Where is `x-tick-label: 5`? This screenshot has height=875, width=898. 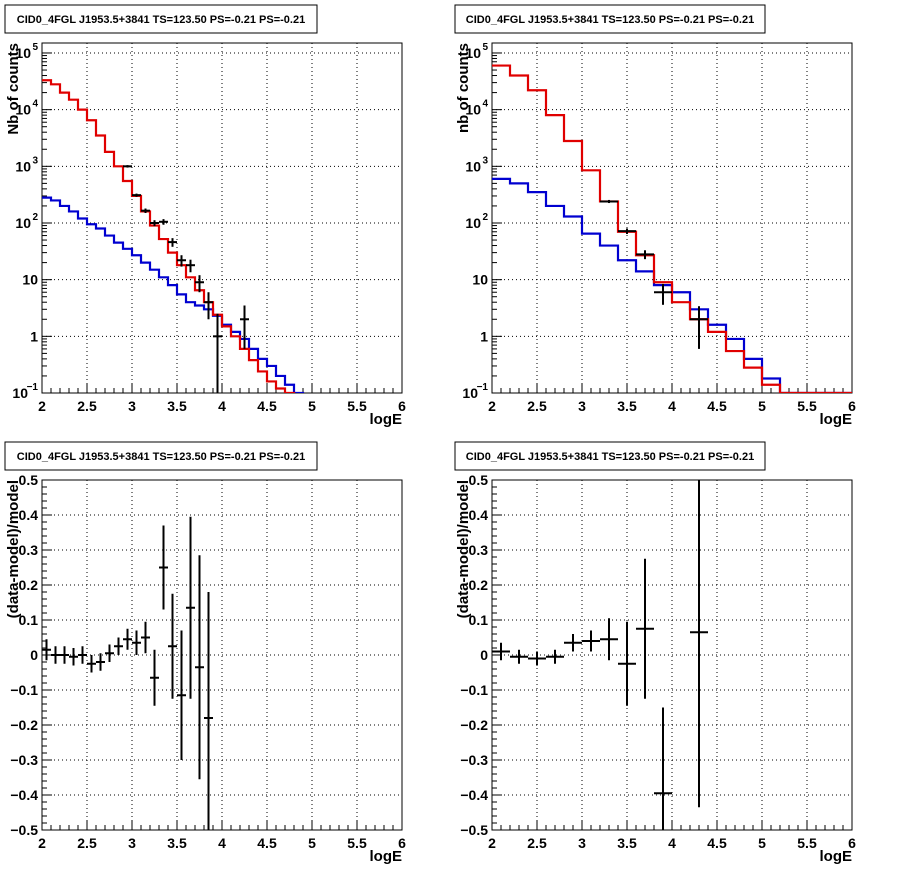 x-tick-label: 5 is located at coordinates (762, 406).